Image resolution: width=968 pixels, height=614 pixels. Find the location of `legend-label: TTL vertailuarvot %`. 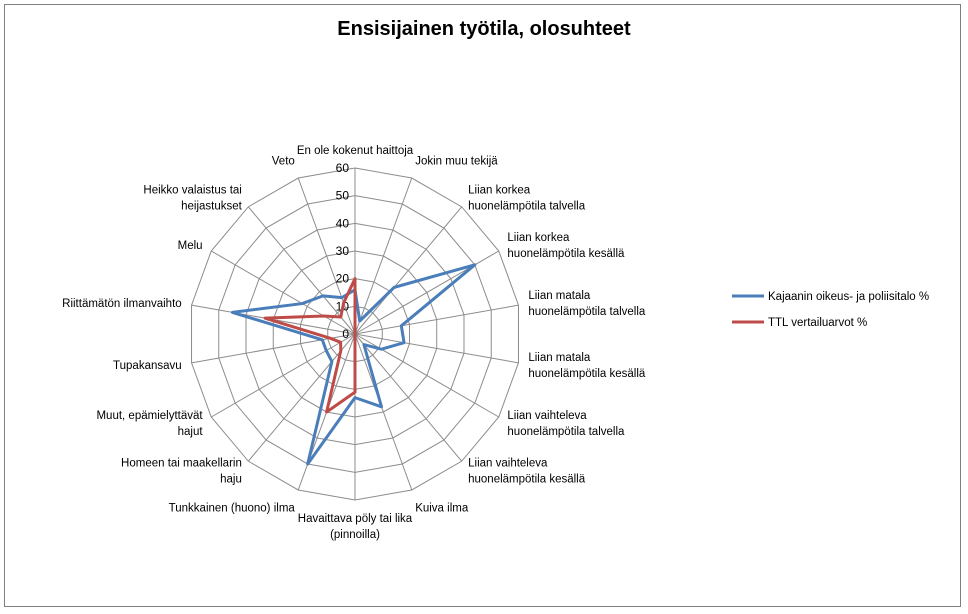

legend-label: TTL vertailuarvot % is located at coordinates (817, 323).